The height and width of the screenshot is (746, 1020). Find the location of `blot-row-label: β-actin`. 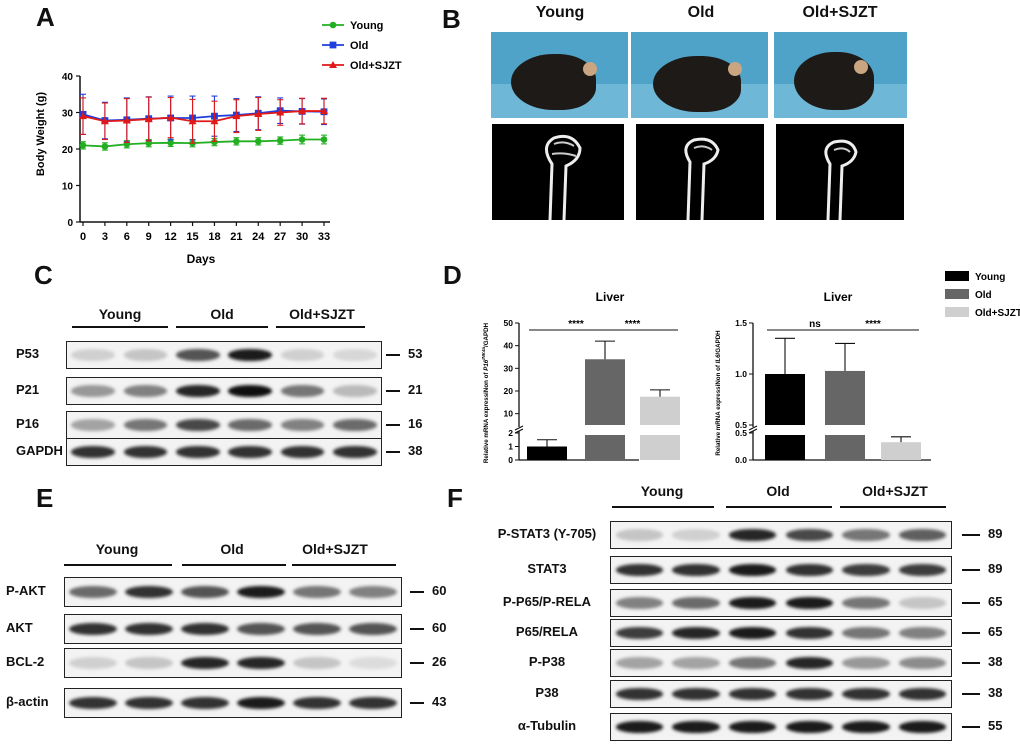

blot-row-label: β-actin is located at coordinates (27, 701).